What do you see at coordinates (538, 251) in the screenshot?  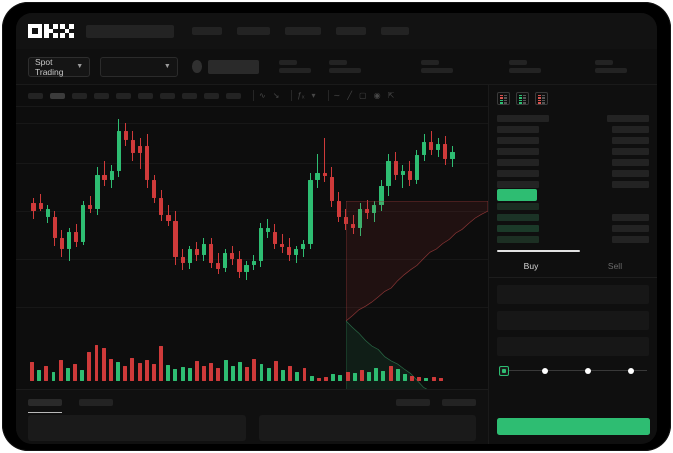 I see `orderbook-scrollbar` at bounding box center [538, 251].